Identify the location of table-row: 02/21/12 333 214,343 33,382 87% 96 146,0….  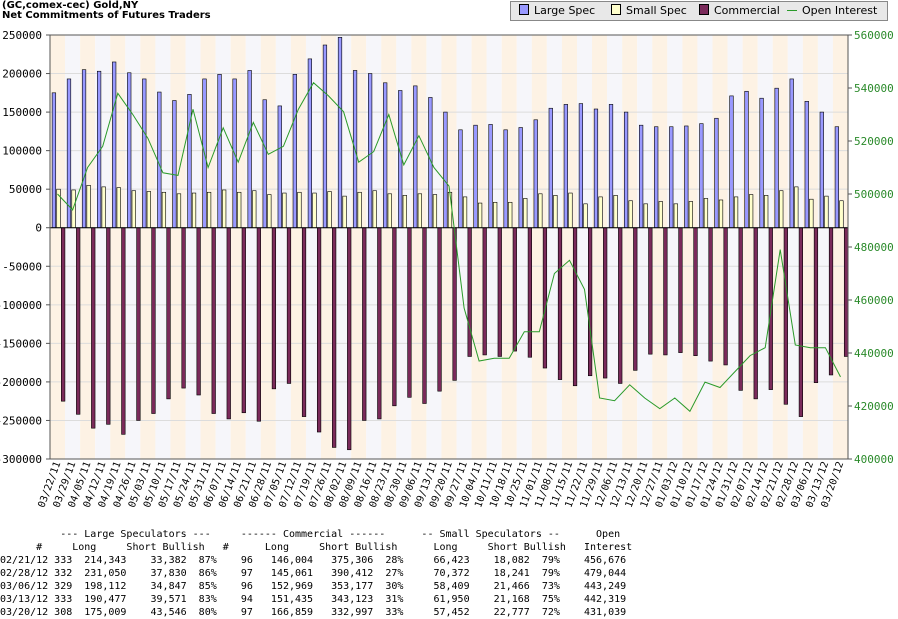
(313, 560).